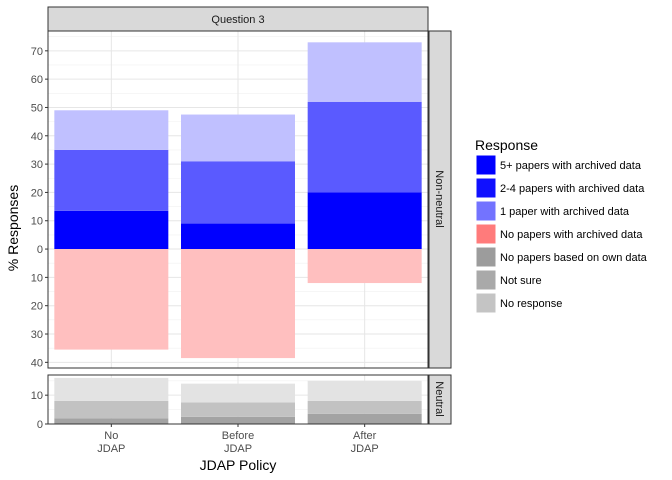 Image resolution: width=672 pixels, height=480 pixels. I want to click on y-tick-label: 60, so click(37, 80).